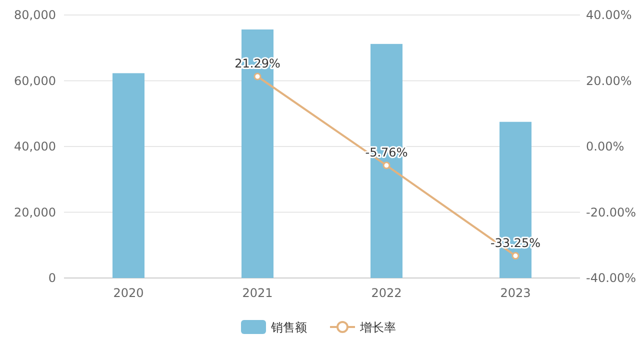 Image resolution: width=644 pixels, height=346 pixels. Describe the element at coordinates (611, 278) in the screenshot. I see `y2-tick-label: -40.00%` at that location.